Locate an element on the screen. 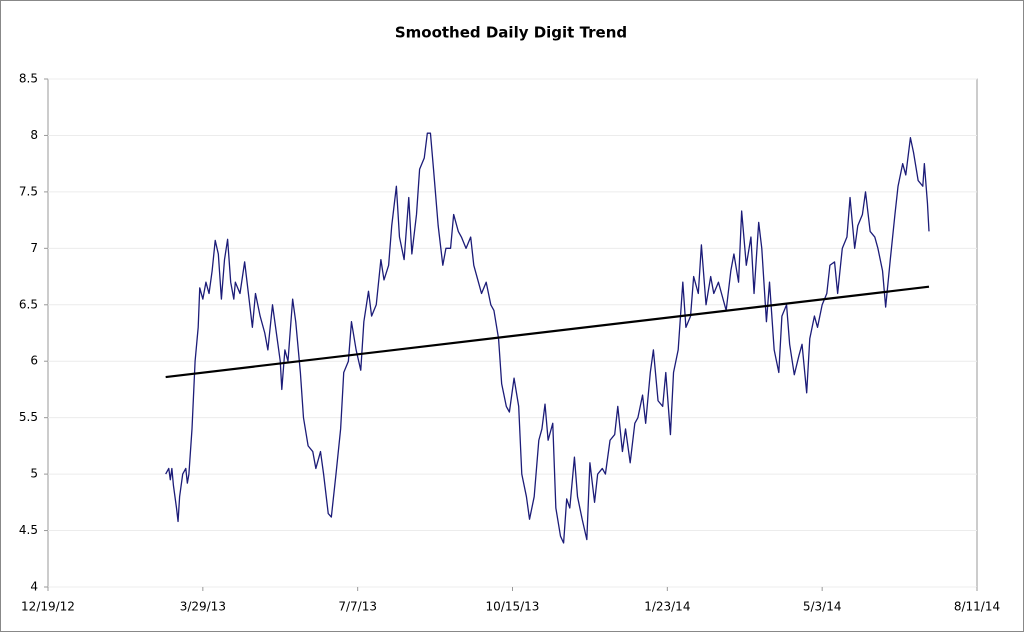 The image size is (1024, 636). chart-title: Smoothed Daily Digit Trend is located at coordinates (511, 33).